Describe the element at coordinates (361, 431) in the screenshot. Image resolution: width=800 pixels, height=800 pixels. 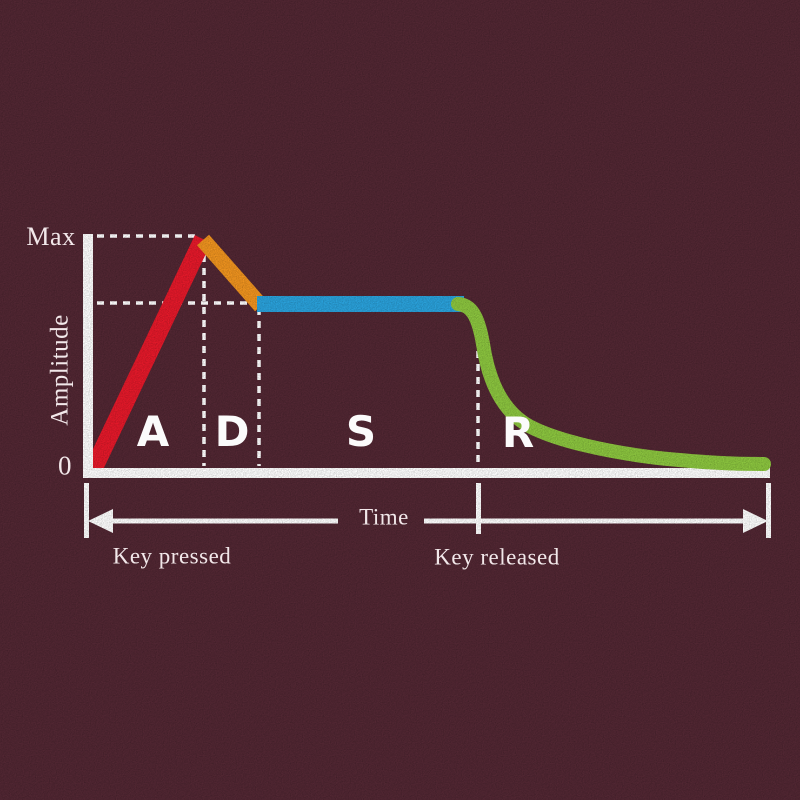
I see `sustain-segment-letter: S` at that location.